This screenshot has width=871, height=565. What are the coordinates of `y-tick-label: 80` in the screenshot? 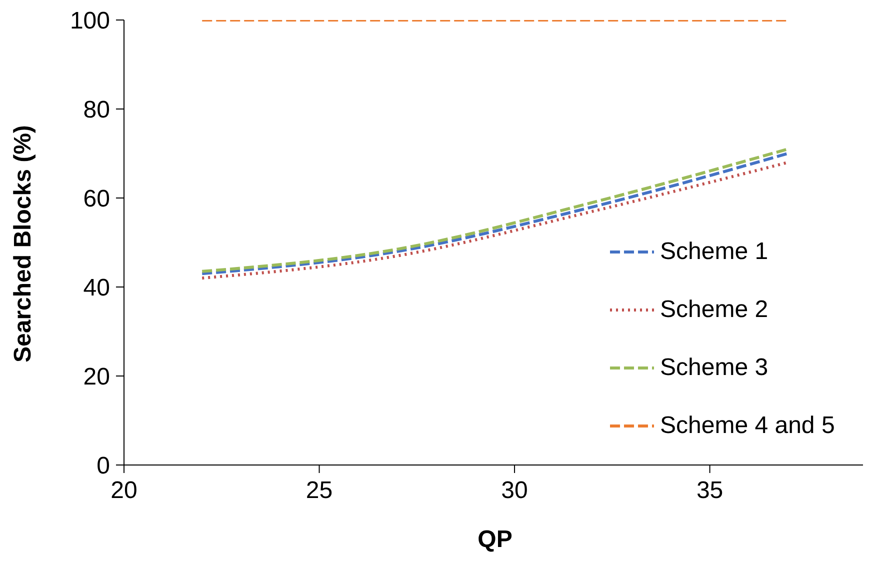 It's located at (96, 110).